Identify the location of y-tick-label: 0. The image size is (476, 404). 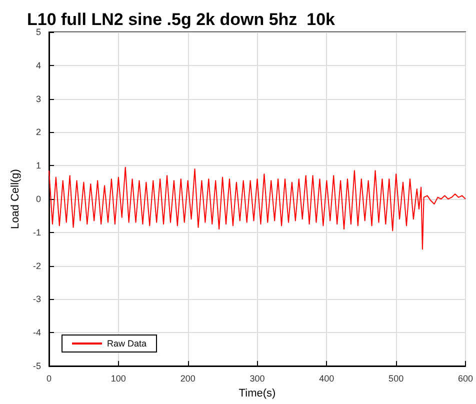
(38, 199).